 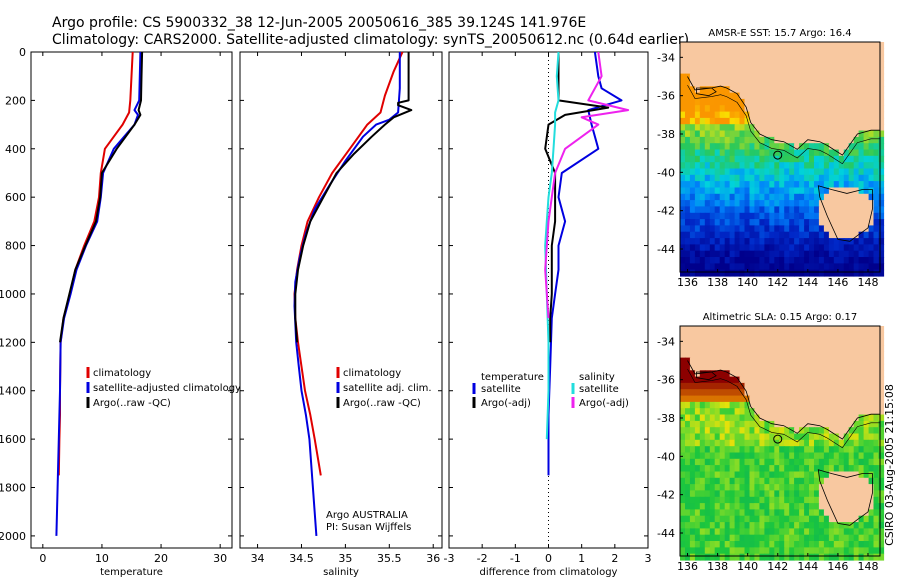 I want to click on x-axis-label: temperature, so click(x=131, y=572).